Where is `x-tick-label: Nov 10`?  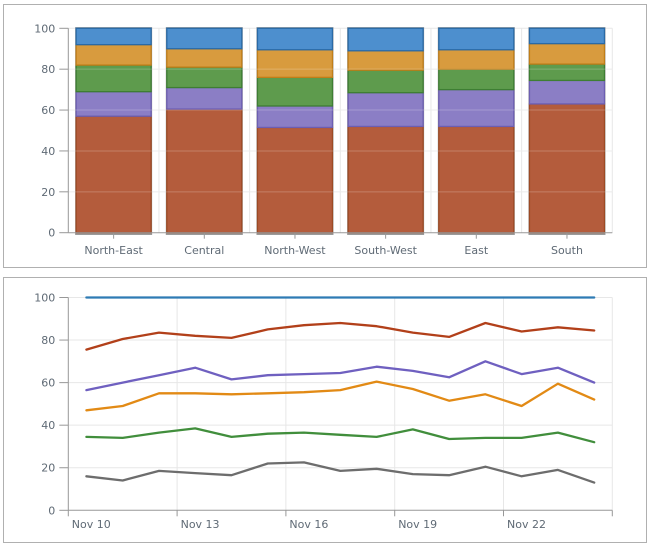
x-tick-label: Nov 10 is located at coordinates (91, 524).